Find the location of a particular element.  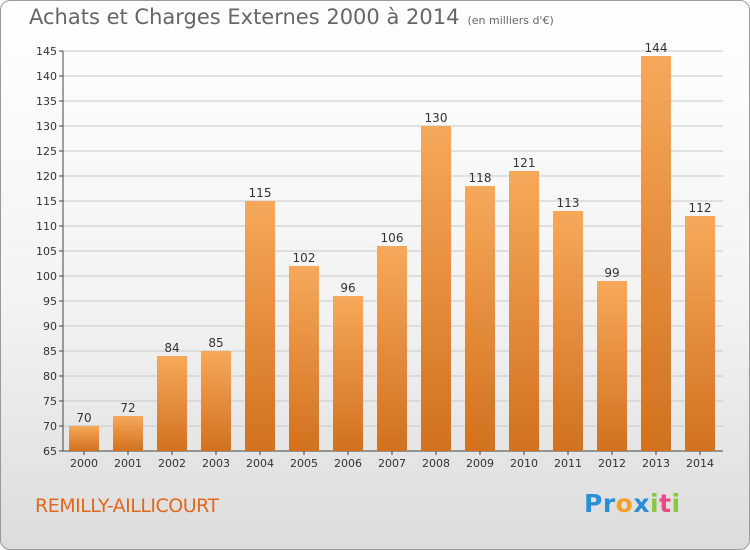

bar-2003 is located at coordinates (216, 401).